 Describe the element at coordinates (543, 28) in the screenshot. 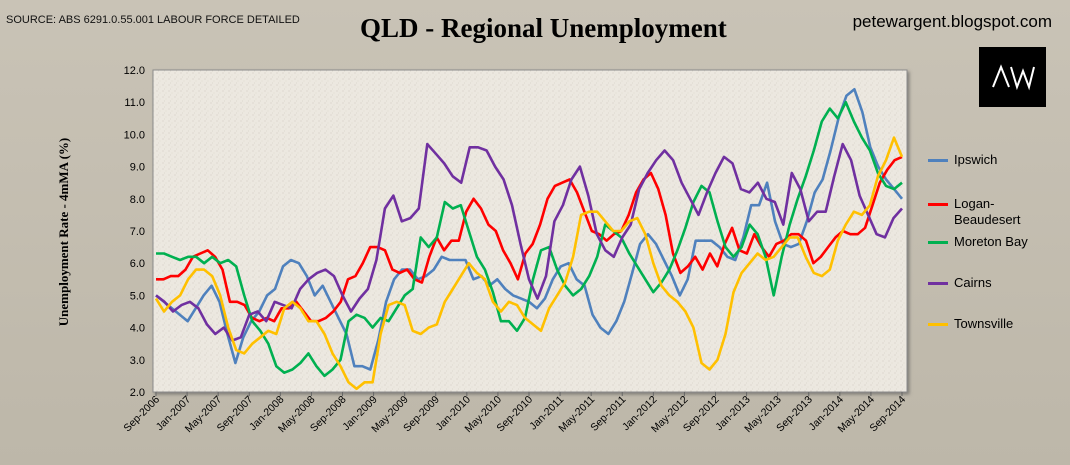

I see `chart-title: QLD - Regional Unemployment` at that location.